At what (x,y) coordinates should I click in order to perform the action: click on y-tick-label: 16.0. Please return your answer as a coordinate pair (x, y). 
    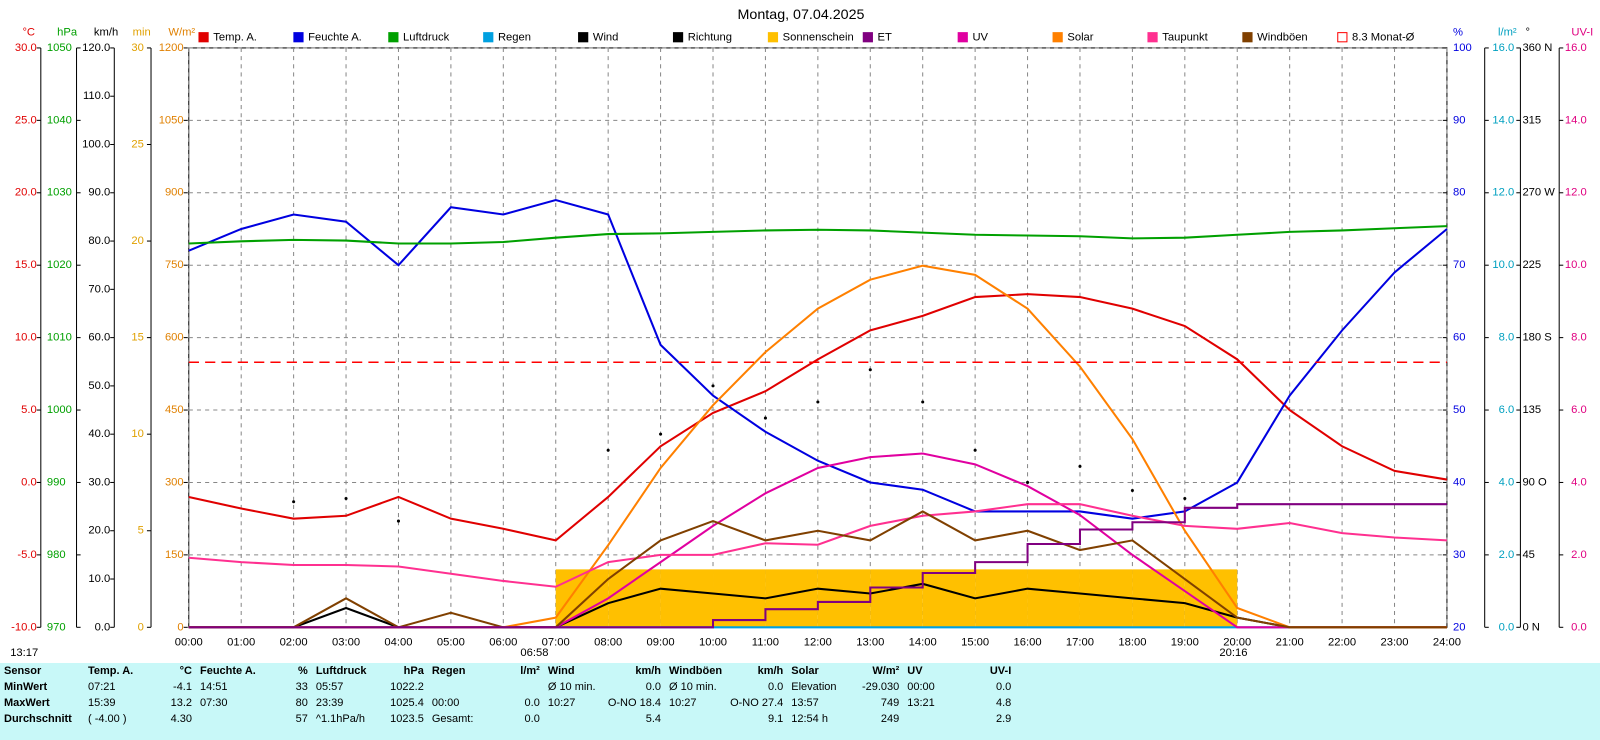
    Looking at the image, I should click on (1576, 48).